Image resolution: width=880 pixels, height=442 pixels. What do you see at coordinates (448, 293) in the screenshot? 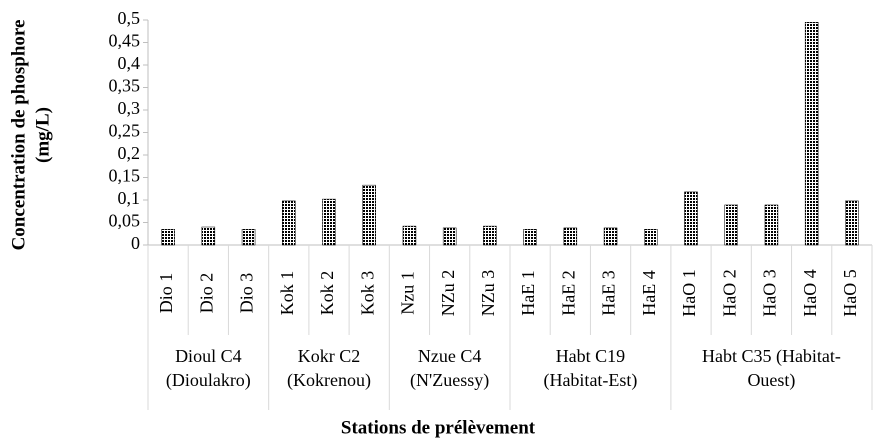
I see `x-tick-label: NZu 2` at bounding box center [448, 293].